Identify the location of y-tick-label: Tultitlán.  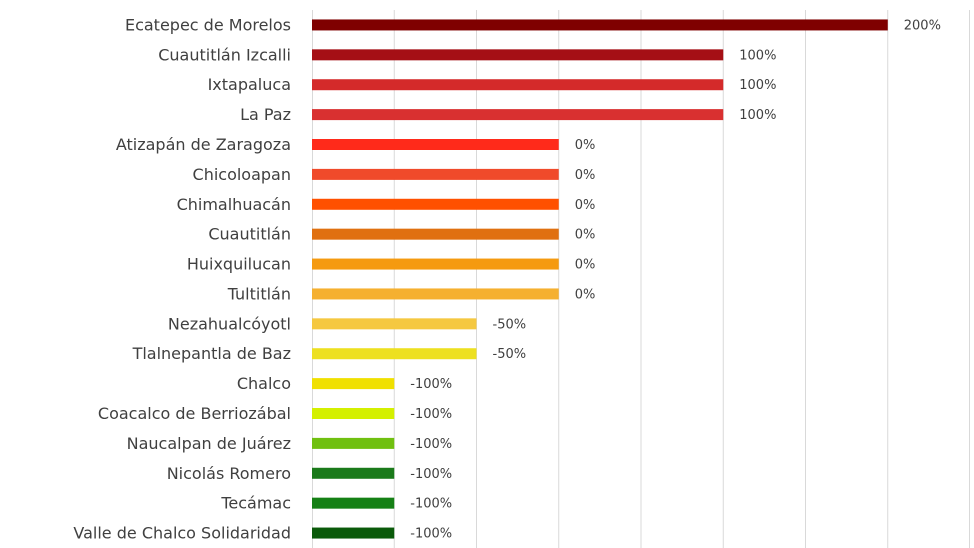
(259, 293).